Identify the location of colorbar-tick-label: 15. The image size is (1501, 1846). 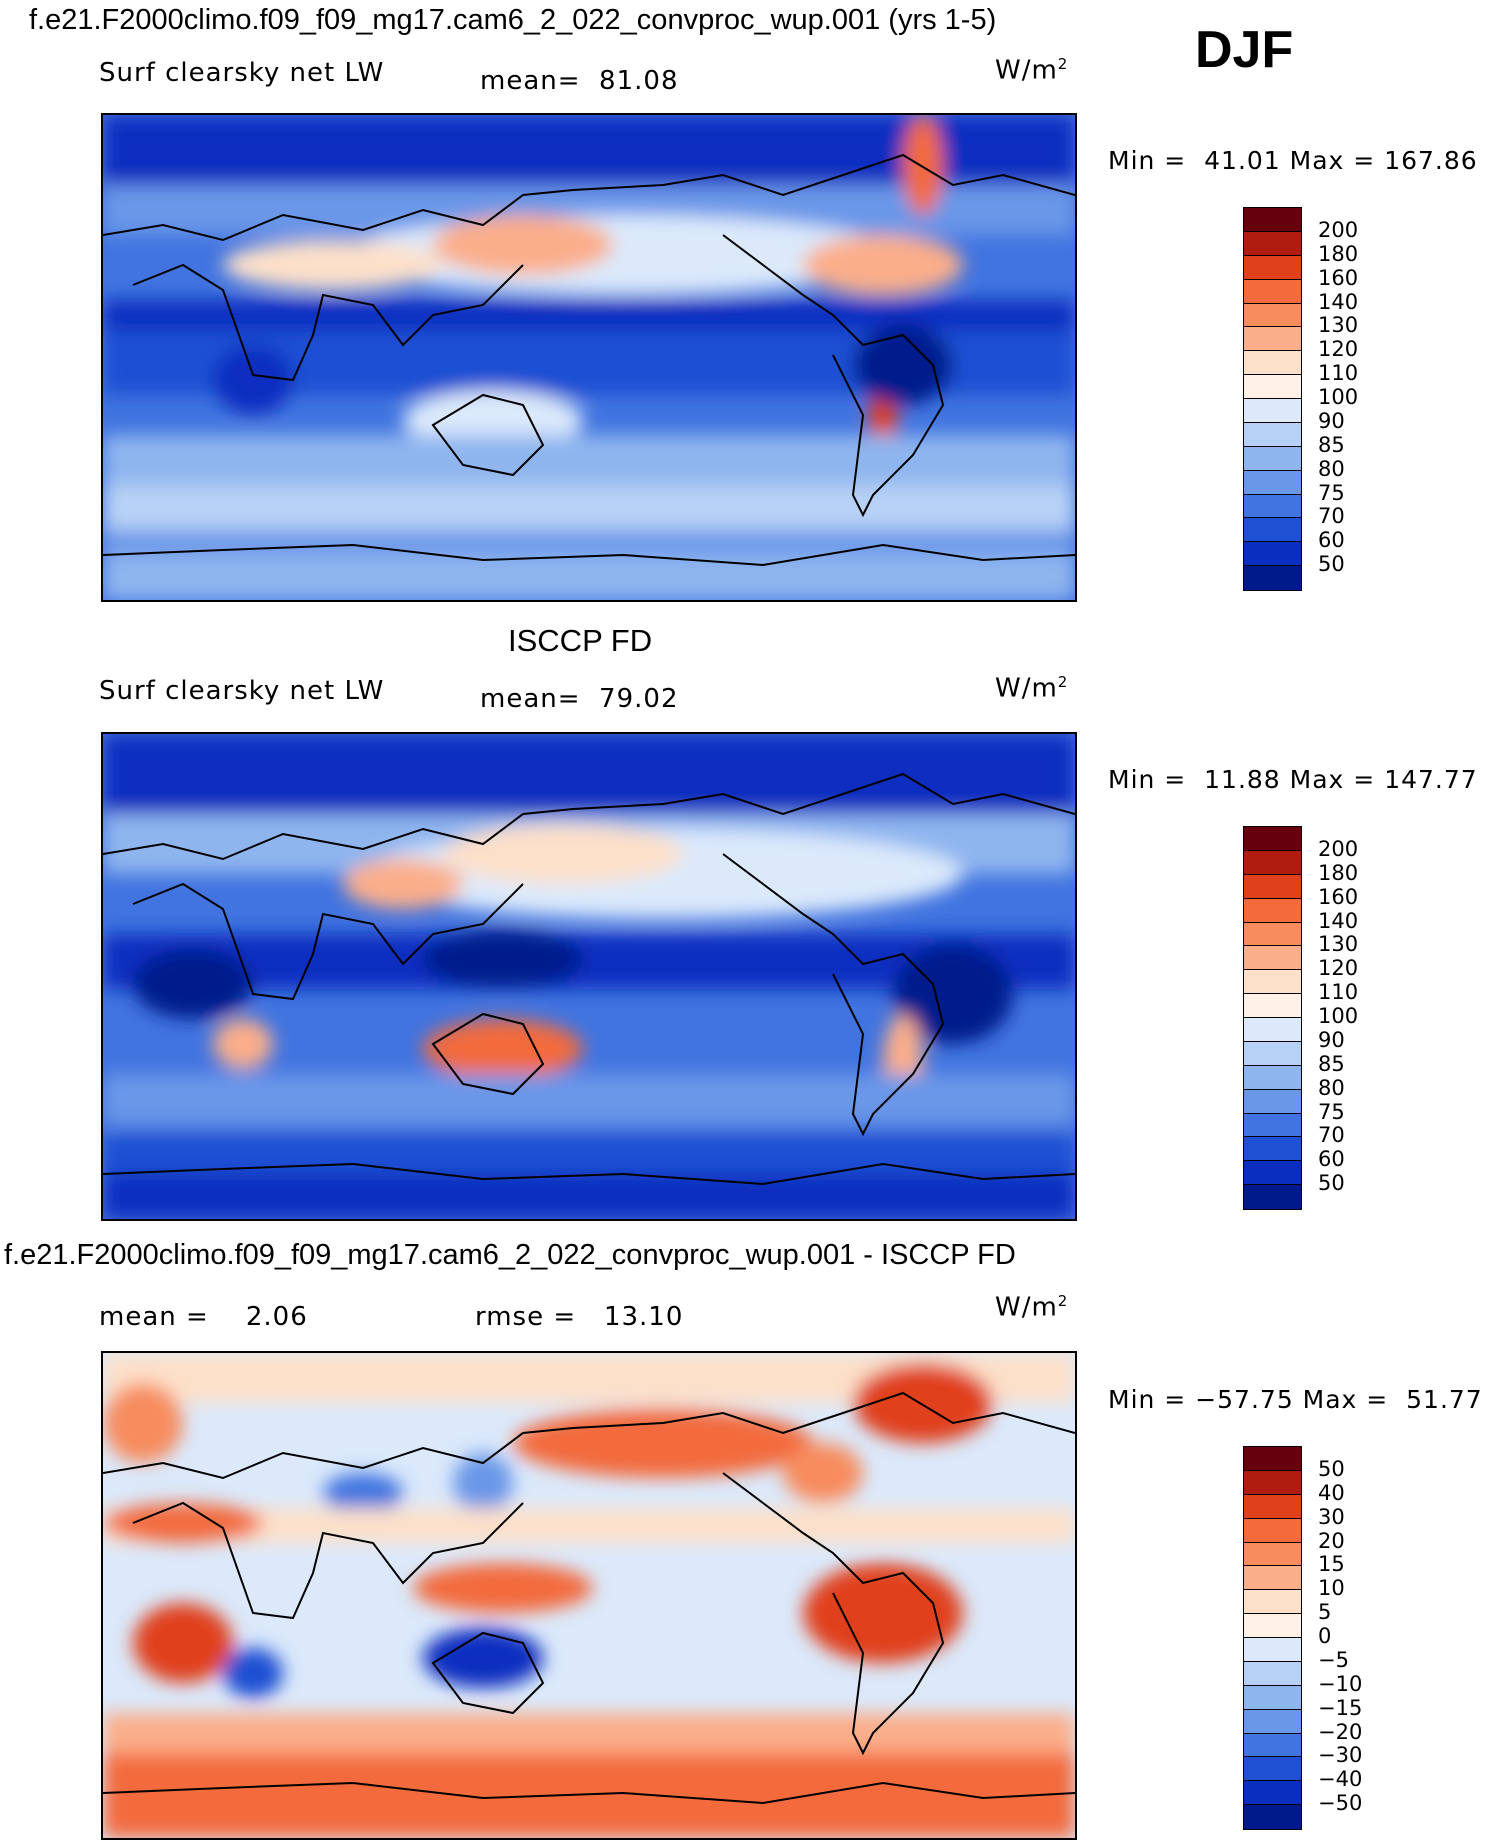
(1331, 1564).